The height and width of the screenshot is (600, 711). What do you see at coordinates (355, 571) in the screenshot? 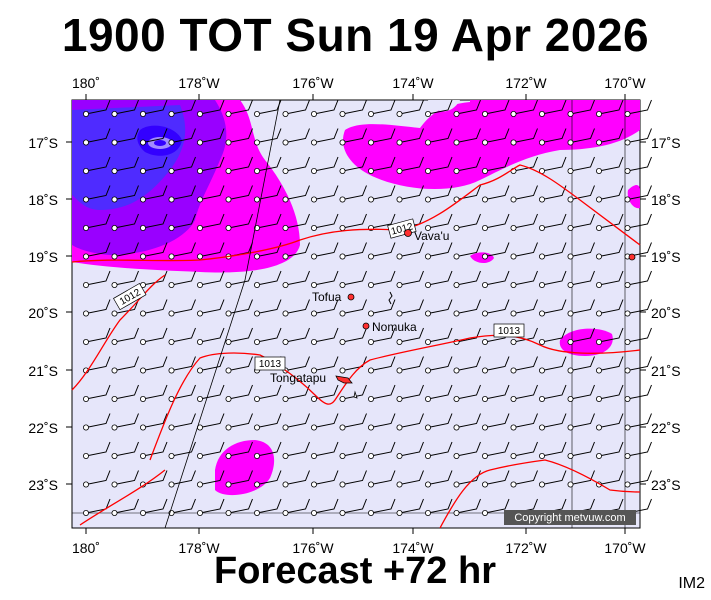
I see `forecast-subtitle: Forecast +72 hr` at bounding box center [355, 571].